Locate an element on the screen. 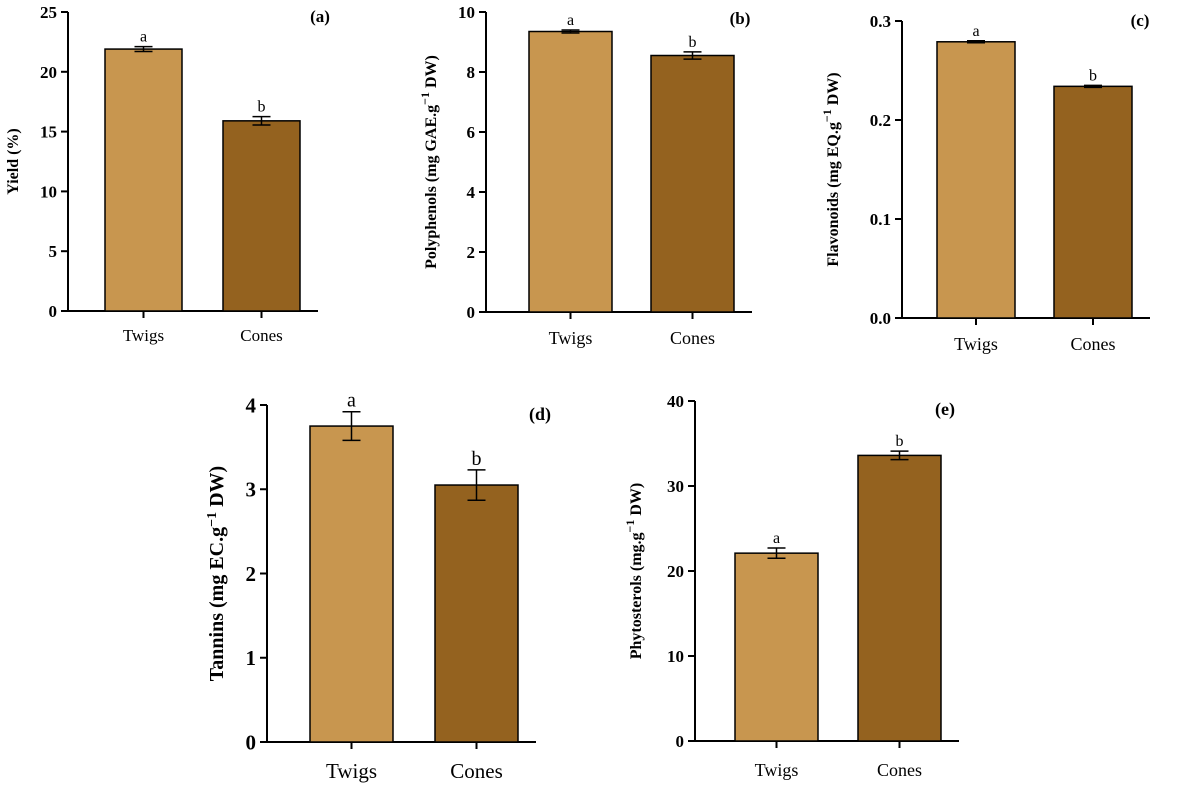 This screenshot has height=787, width=1177. y-tick-label: 0.0 is located at coordinates (880, 318).